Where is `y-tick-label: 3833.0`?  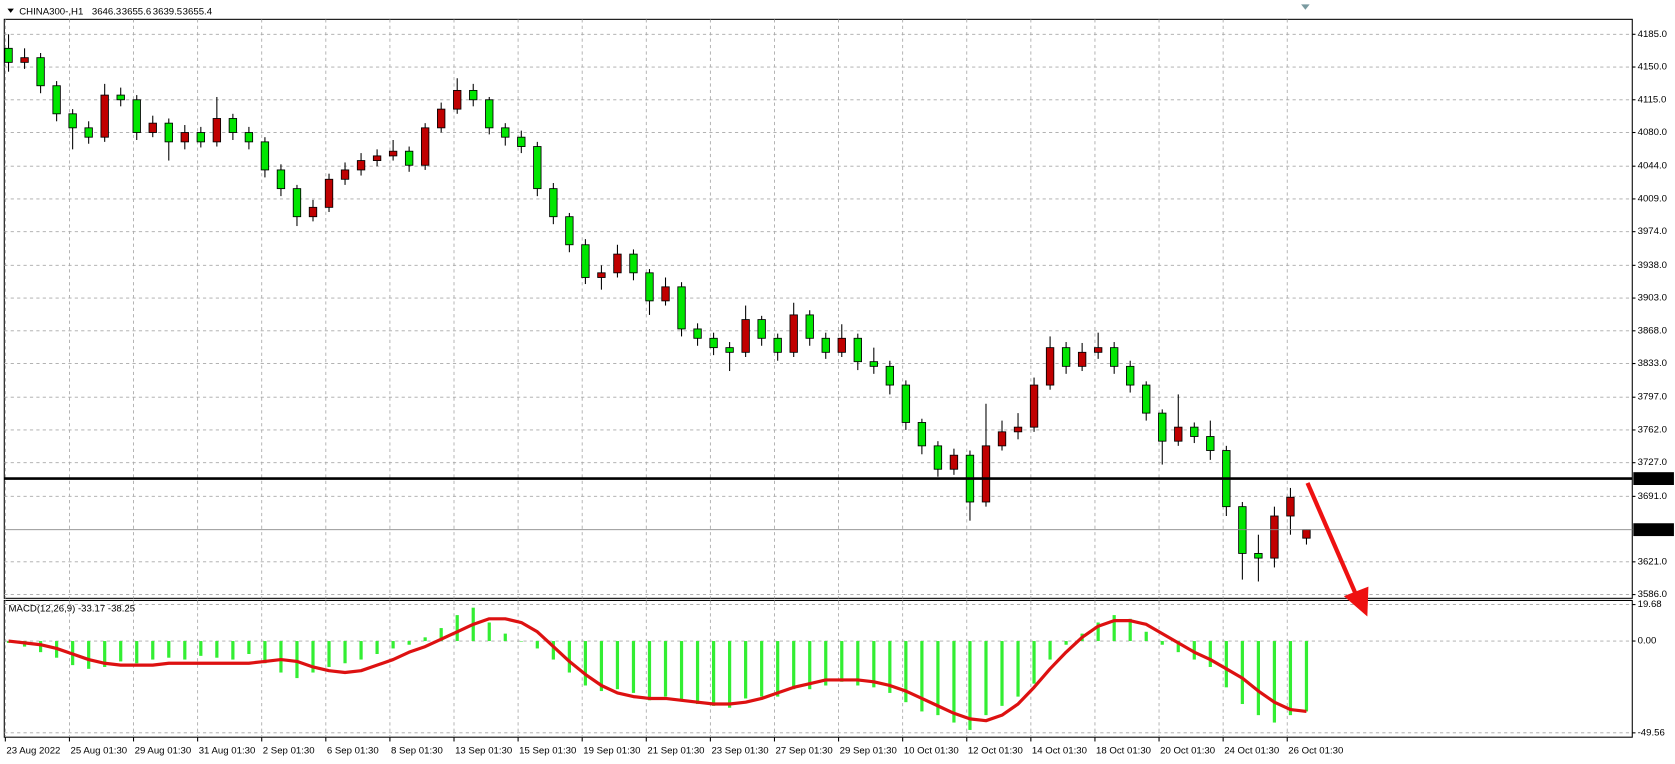
y-tick-label: 3833.0 is located at coordinates (1652, 363).